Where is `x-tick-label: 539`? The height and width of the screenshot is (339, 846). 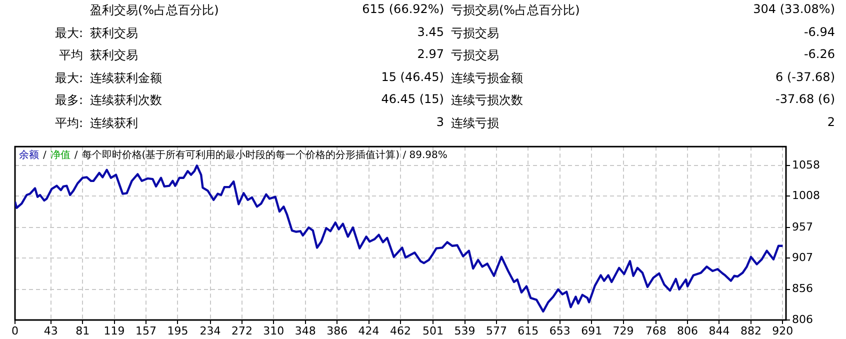
x-tick-label: 539 is located at coordinates (465, 331).